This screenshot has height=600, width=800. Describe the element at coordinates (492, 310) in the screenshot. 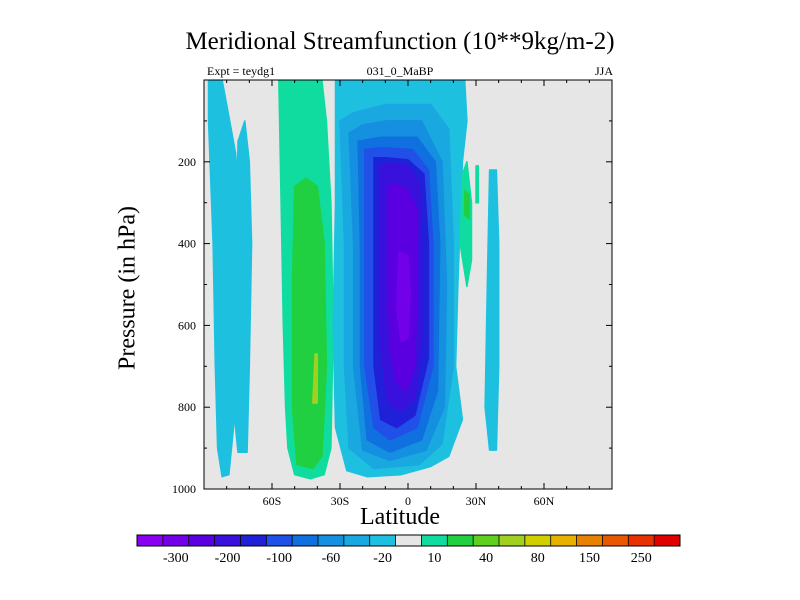

I see `contour-region-nh-cyan-strip` at that location.